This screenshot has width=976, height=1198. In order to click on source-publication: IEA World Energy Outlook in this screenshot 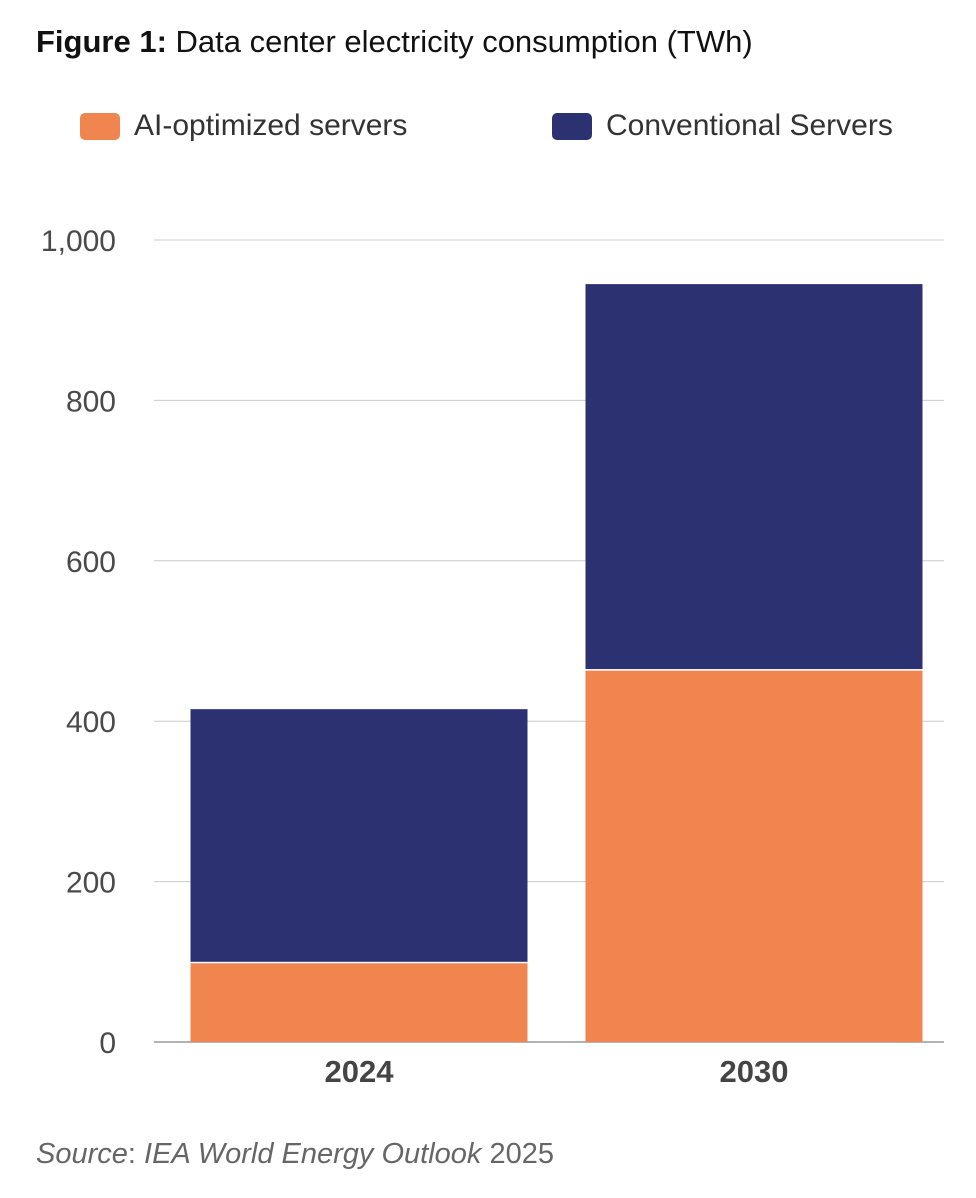, I will do `click(313, 1154)`.